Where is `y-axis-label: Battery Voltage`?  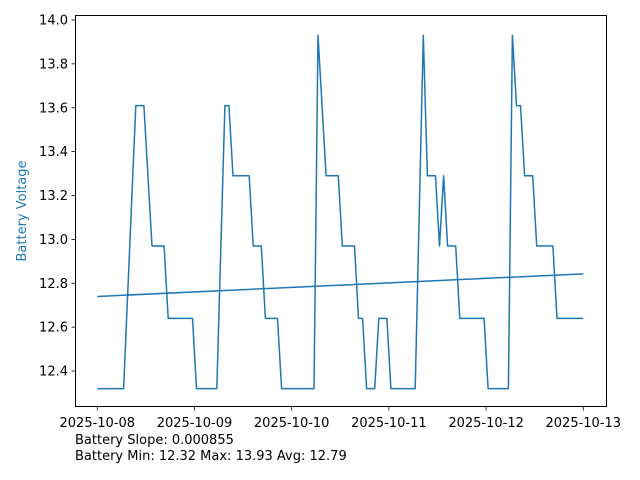 y-axis-label: Battery Voltage is located at coordinates (22, 210).